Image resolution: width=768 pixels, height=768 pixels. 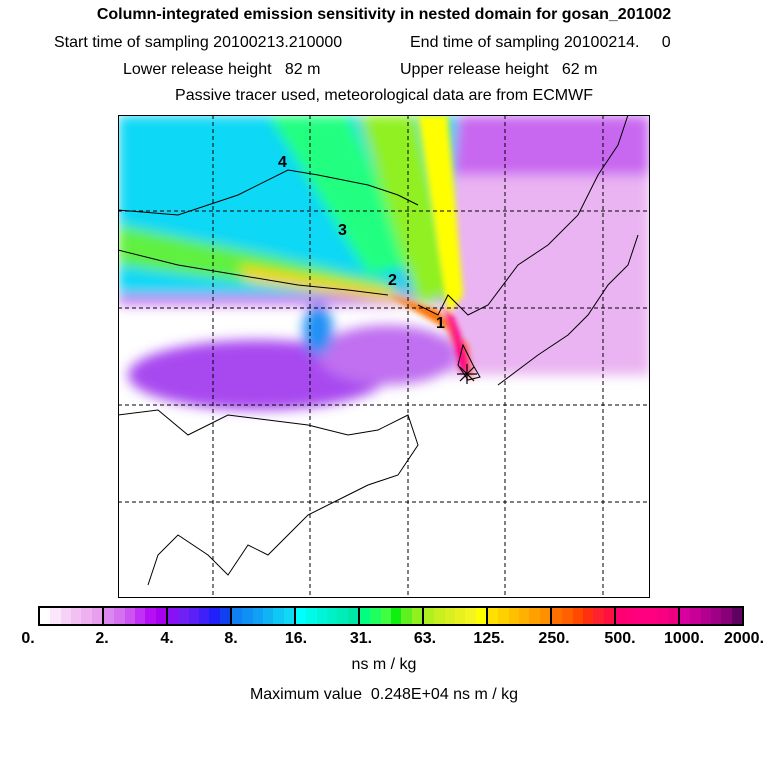 What do you see at coordinates (744, 638) in the screenshot?
I see `colorbar-tick-label: 2000.` at bounding box center [744, 638].